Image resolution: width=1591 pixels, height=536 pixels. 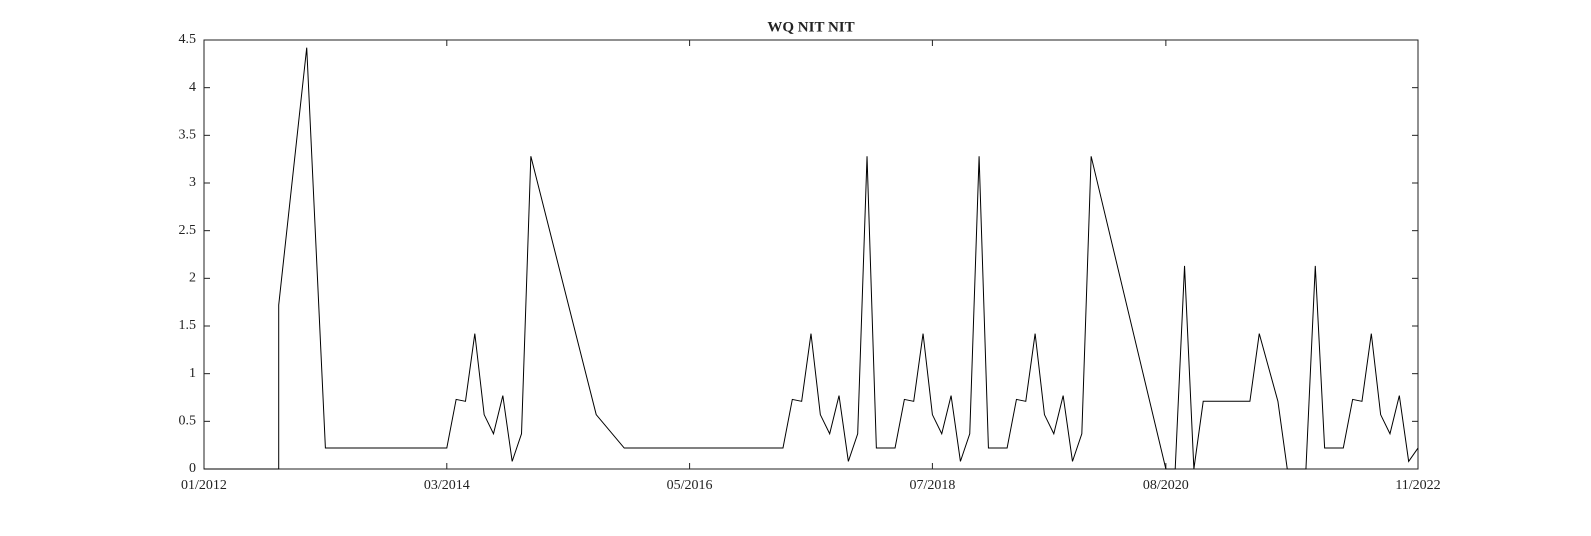 I want to click on y-tick-label: 4.5, so click(x=188, y=39).